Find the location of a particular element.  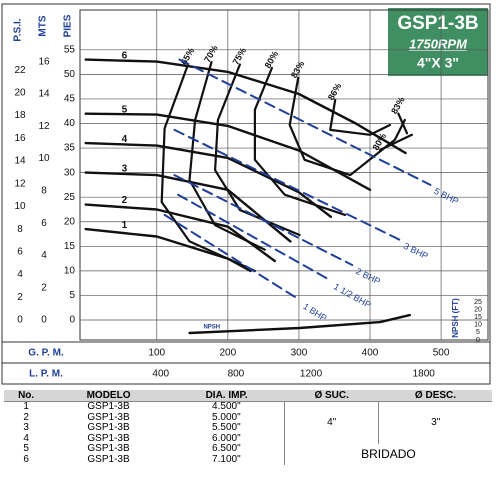

curve-label: 2 is located at coordinates (125, 200).